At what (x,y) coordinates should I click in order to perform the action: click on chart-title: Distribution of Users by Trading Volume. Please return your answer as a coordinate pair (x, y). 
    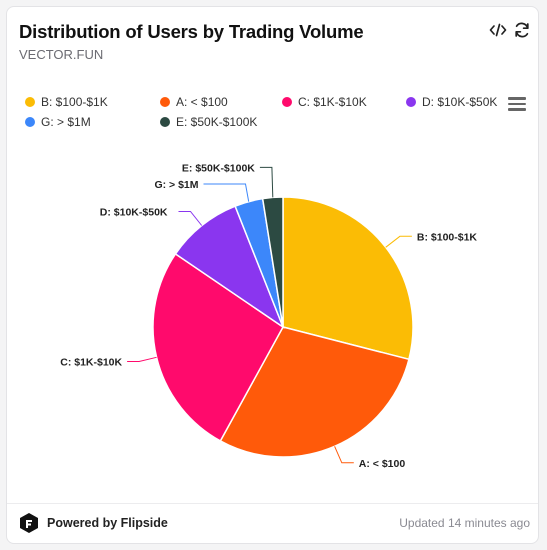
    Looking at the image, I should click on (191, 31).